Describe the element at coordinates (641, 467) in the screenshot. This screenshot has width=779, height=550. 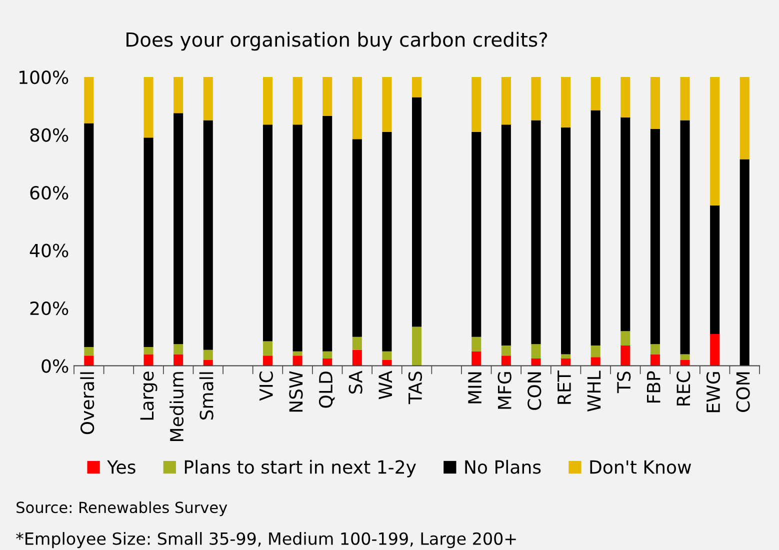
I see `legend-label: Don't Know` at that location.